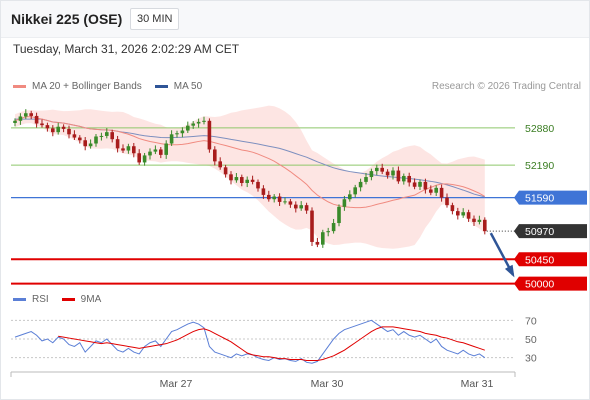 This screenshot has width=590, height=400. I want to click on x-axis: Mar 27 Mar 30 Mar 31, so click(263, 380).